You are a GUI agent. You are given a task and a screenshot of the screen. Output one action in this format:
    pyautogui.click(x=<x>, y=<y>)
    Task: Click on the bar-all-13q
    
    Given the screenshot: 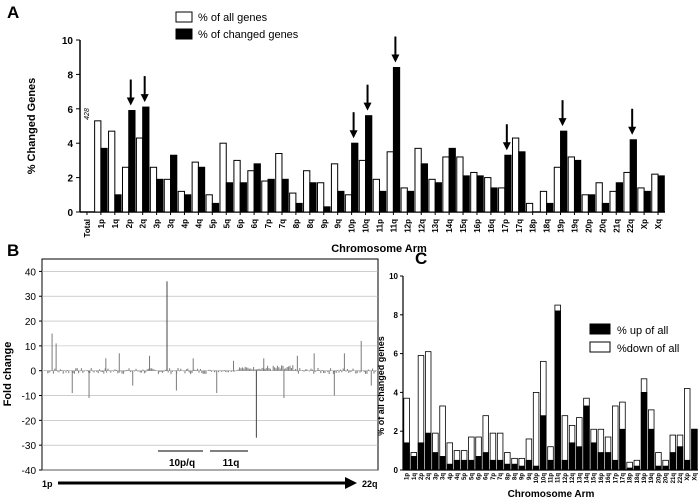 What is the action you would take?
    pyautogui.click(x=432, y=195)
    